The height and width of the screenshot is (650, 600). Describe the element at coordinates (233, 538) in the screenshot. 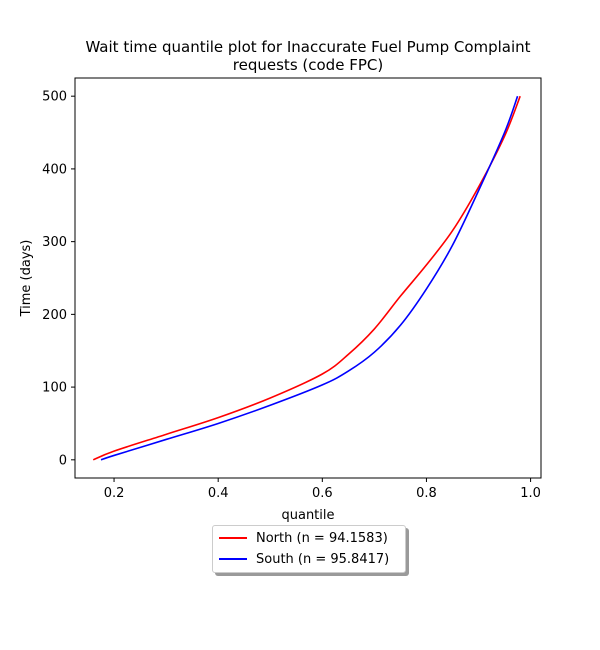

I see `legend-swatch-north` at that location.